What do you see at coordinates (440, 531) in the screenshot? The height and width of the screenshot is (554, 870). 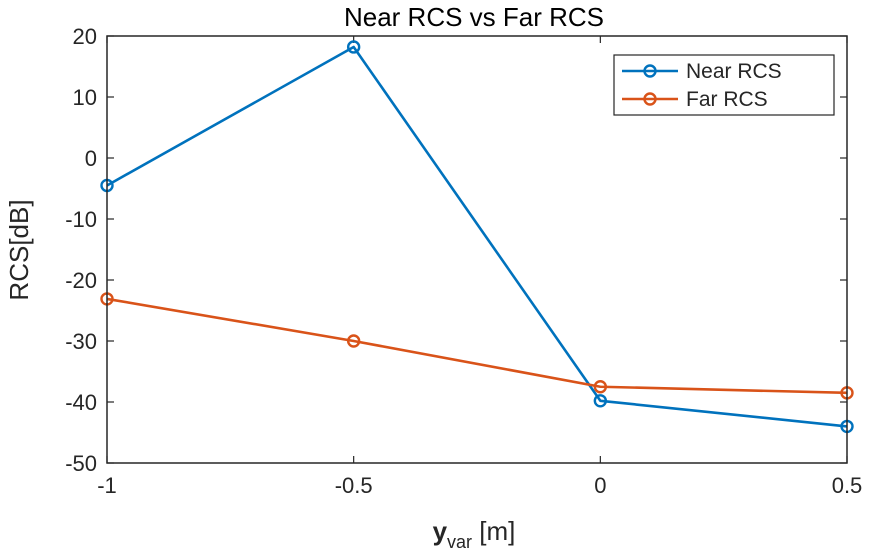 I see `x-axis-label-symbol: y` at bounding box center [440, 531].